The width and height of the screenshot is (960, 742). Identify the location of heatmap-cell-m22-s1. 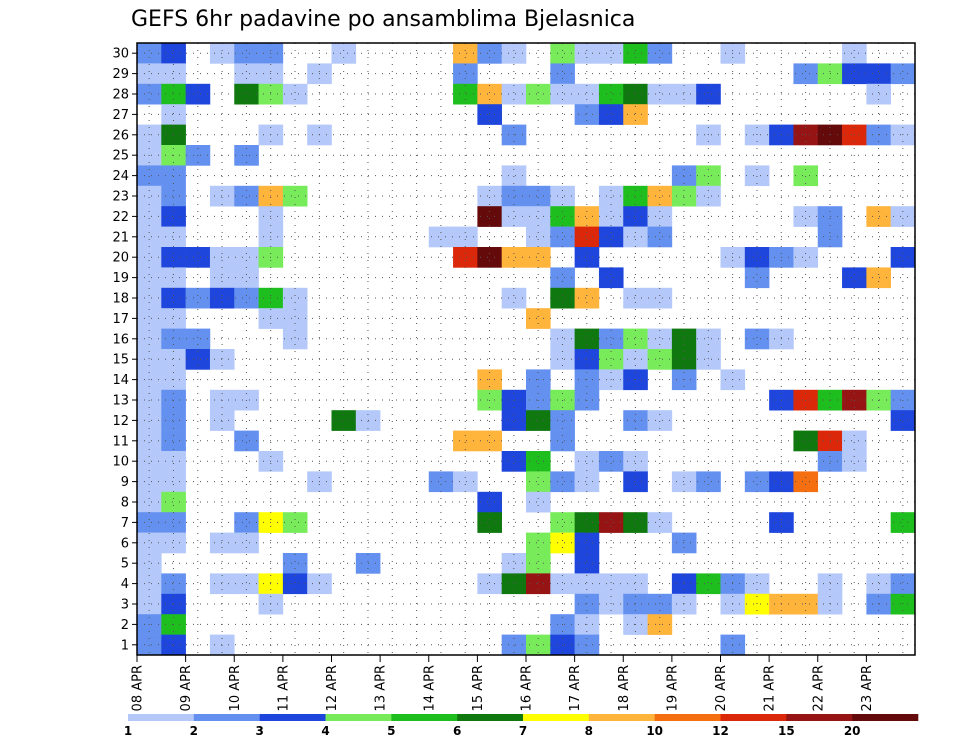
(173, 216).